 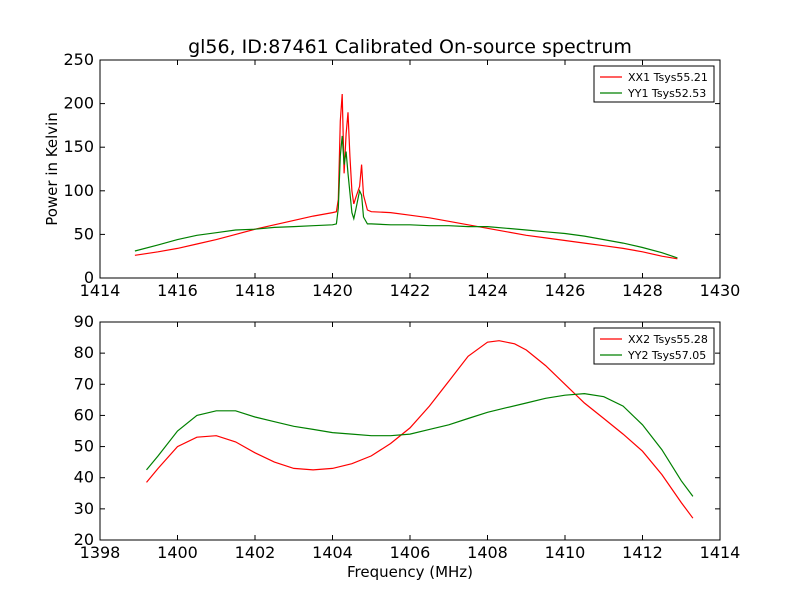 I want to click on x-tick-label: 1418, so click(x=255, y=290).